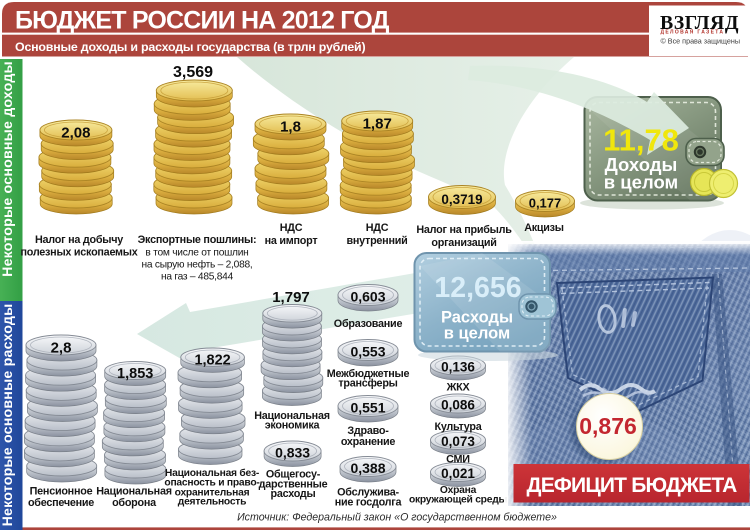  I want to click on svg-text: 0,177, so click(545, 203).